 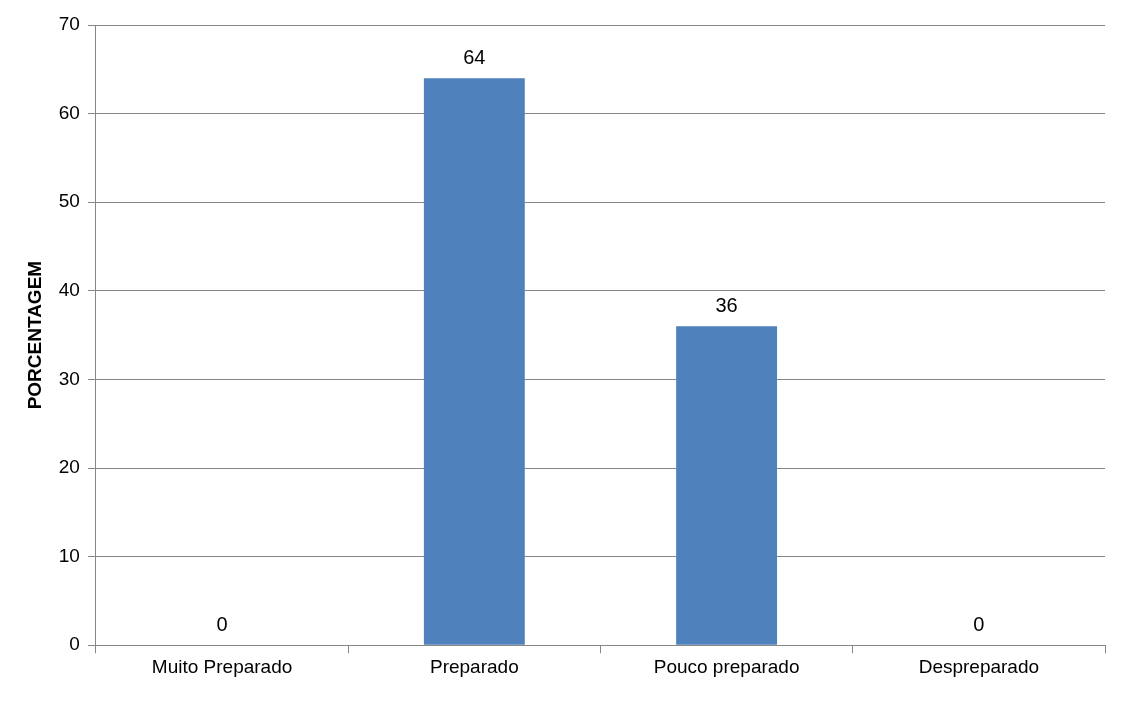 What do you see at coordinates (474, 666) in the screenshot?
I see `x-tick-label: Preparado` at bounding box center [474, 666].